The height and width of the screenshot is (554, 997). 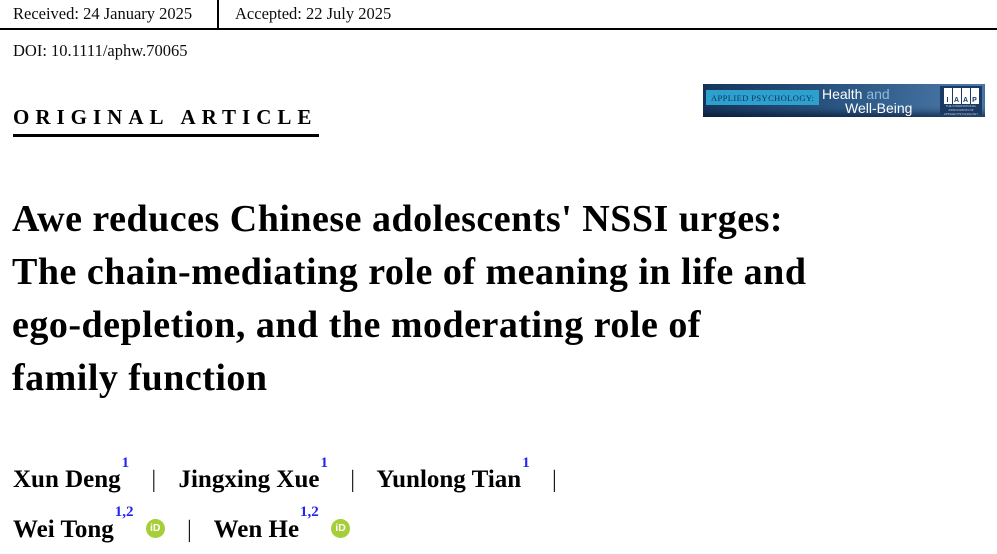 I want to click on journal-name: Health and Well-Being, so click(x=867, y=101).